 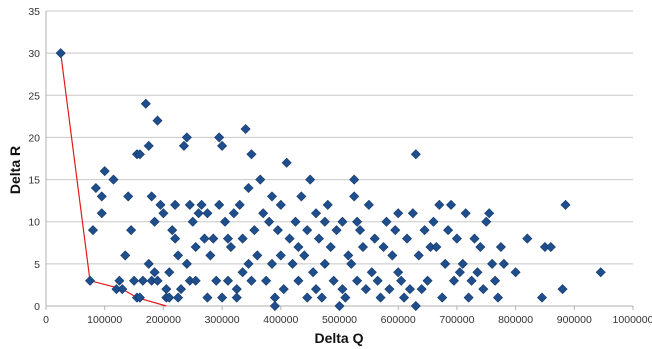 I want to click on x-tick-label: 500000, so click(x=339, y=320).